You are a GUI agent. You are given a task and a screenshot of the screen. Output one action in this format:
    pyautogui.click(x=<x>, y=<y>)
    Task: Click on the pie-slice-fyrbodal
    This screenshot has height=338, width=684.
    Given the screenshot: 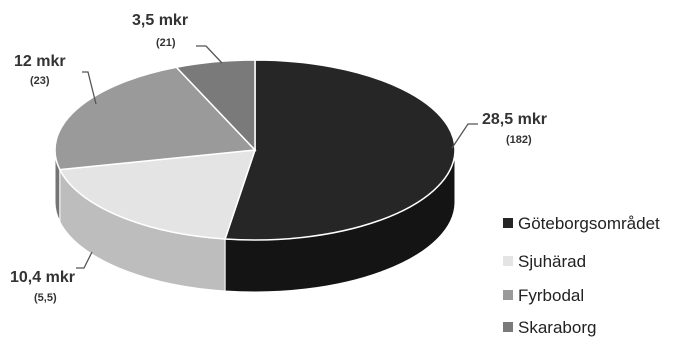 What is the action you would take?
    pyautogui.click(x=155, y=118)
    